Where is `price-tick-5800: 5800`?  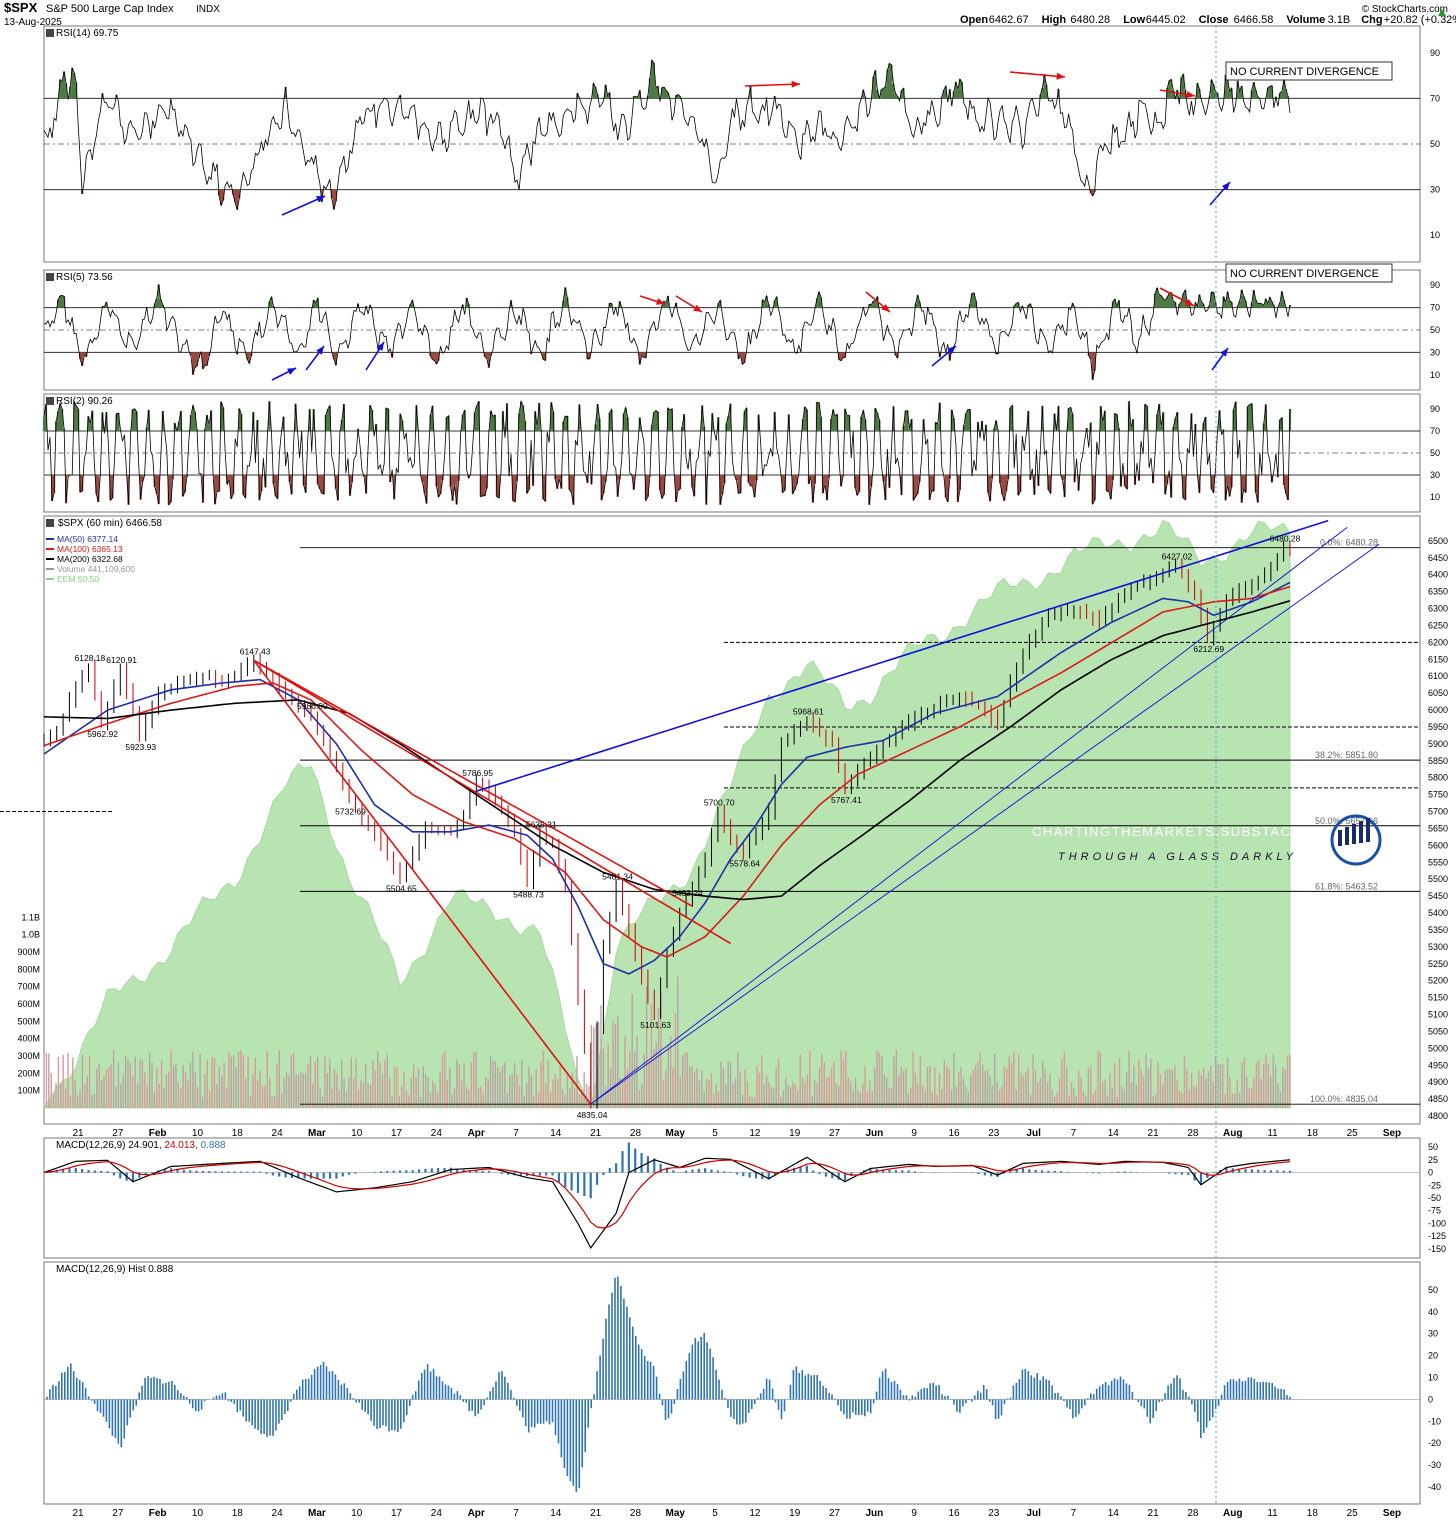
price-tick-5800: 5800 is located at coordinates (1438, 778).